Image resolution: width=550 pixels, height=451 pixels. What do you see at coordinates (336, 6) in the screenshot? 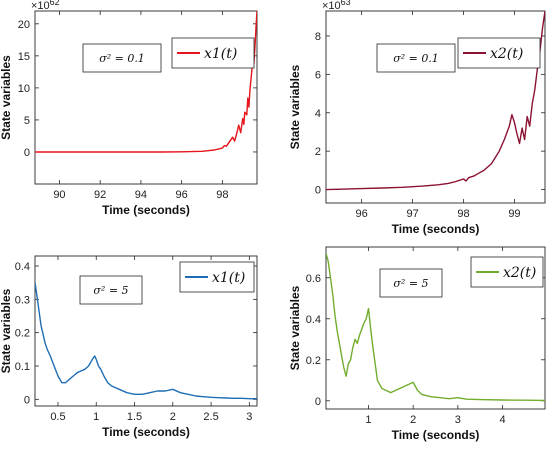
I see `axis-exponent-label: ×1063` at bounding box center [336, 6].